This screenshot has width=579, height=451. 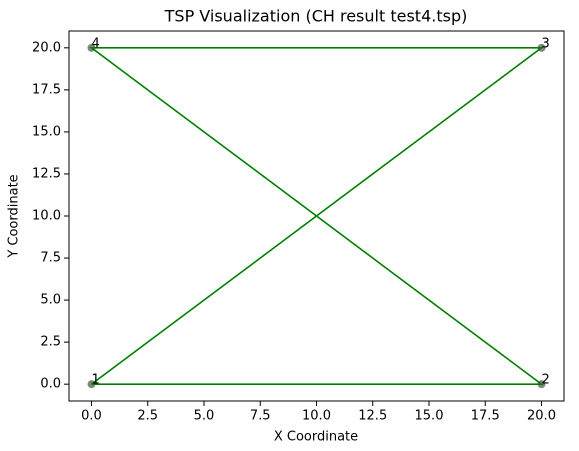 What do you see at coordinates (14, 216) in the screenshot?
I see `y-axis-label: Y Coordinate` at bounding box center [14, 216].